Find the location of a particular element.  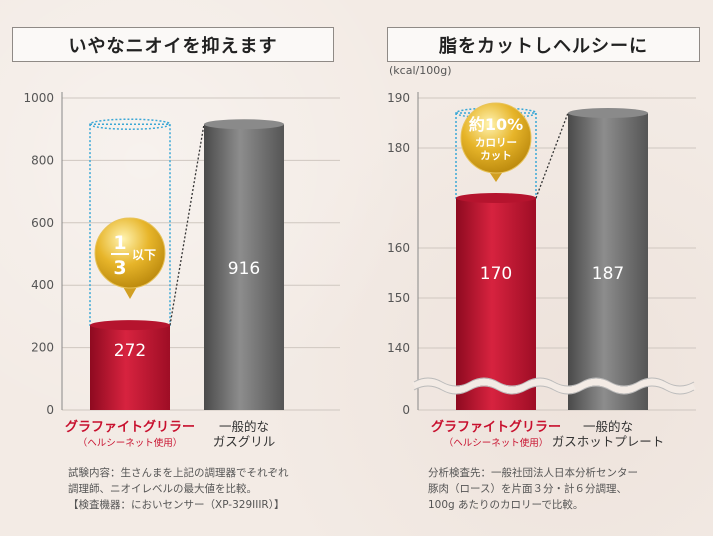

value-label: 272 is located at coordinates (130, 351).